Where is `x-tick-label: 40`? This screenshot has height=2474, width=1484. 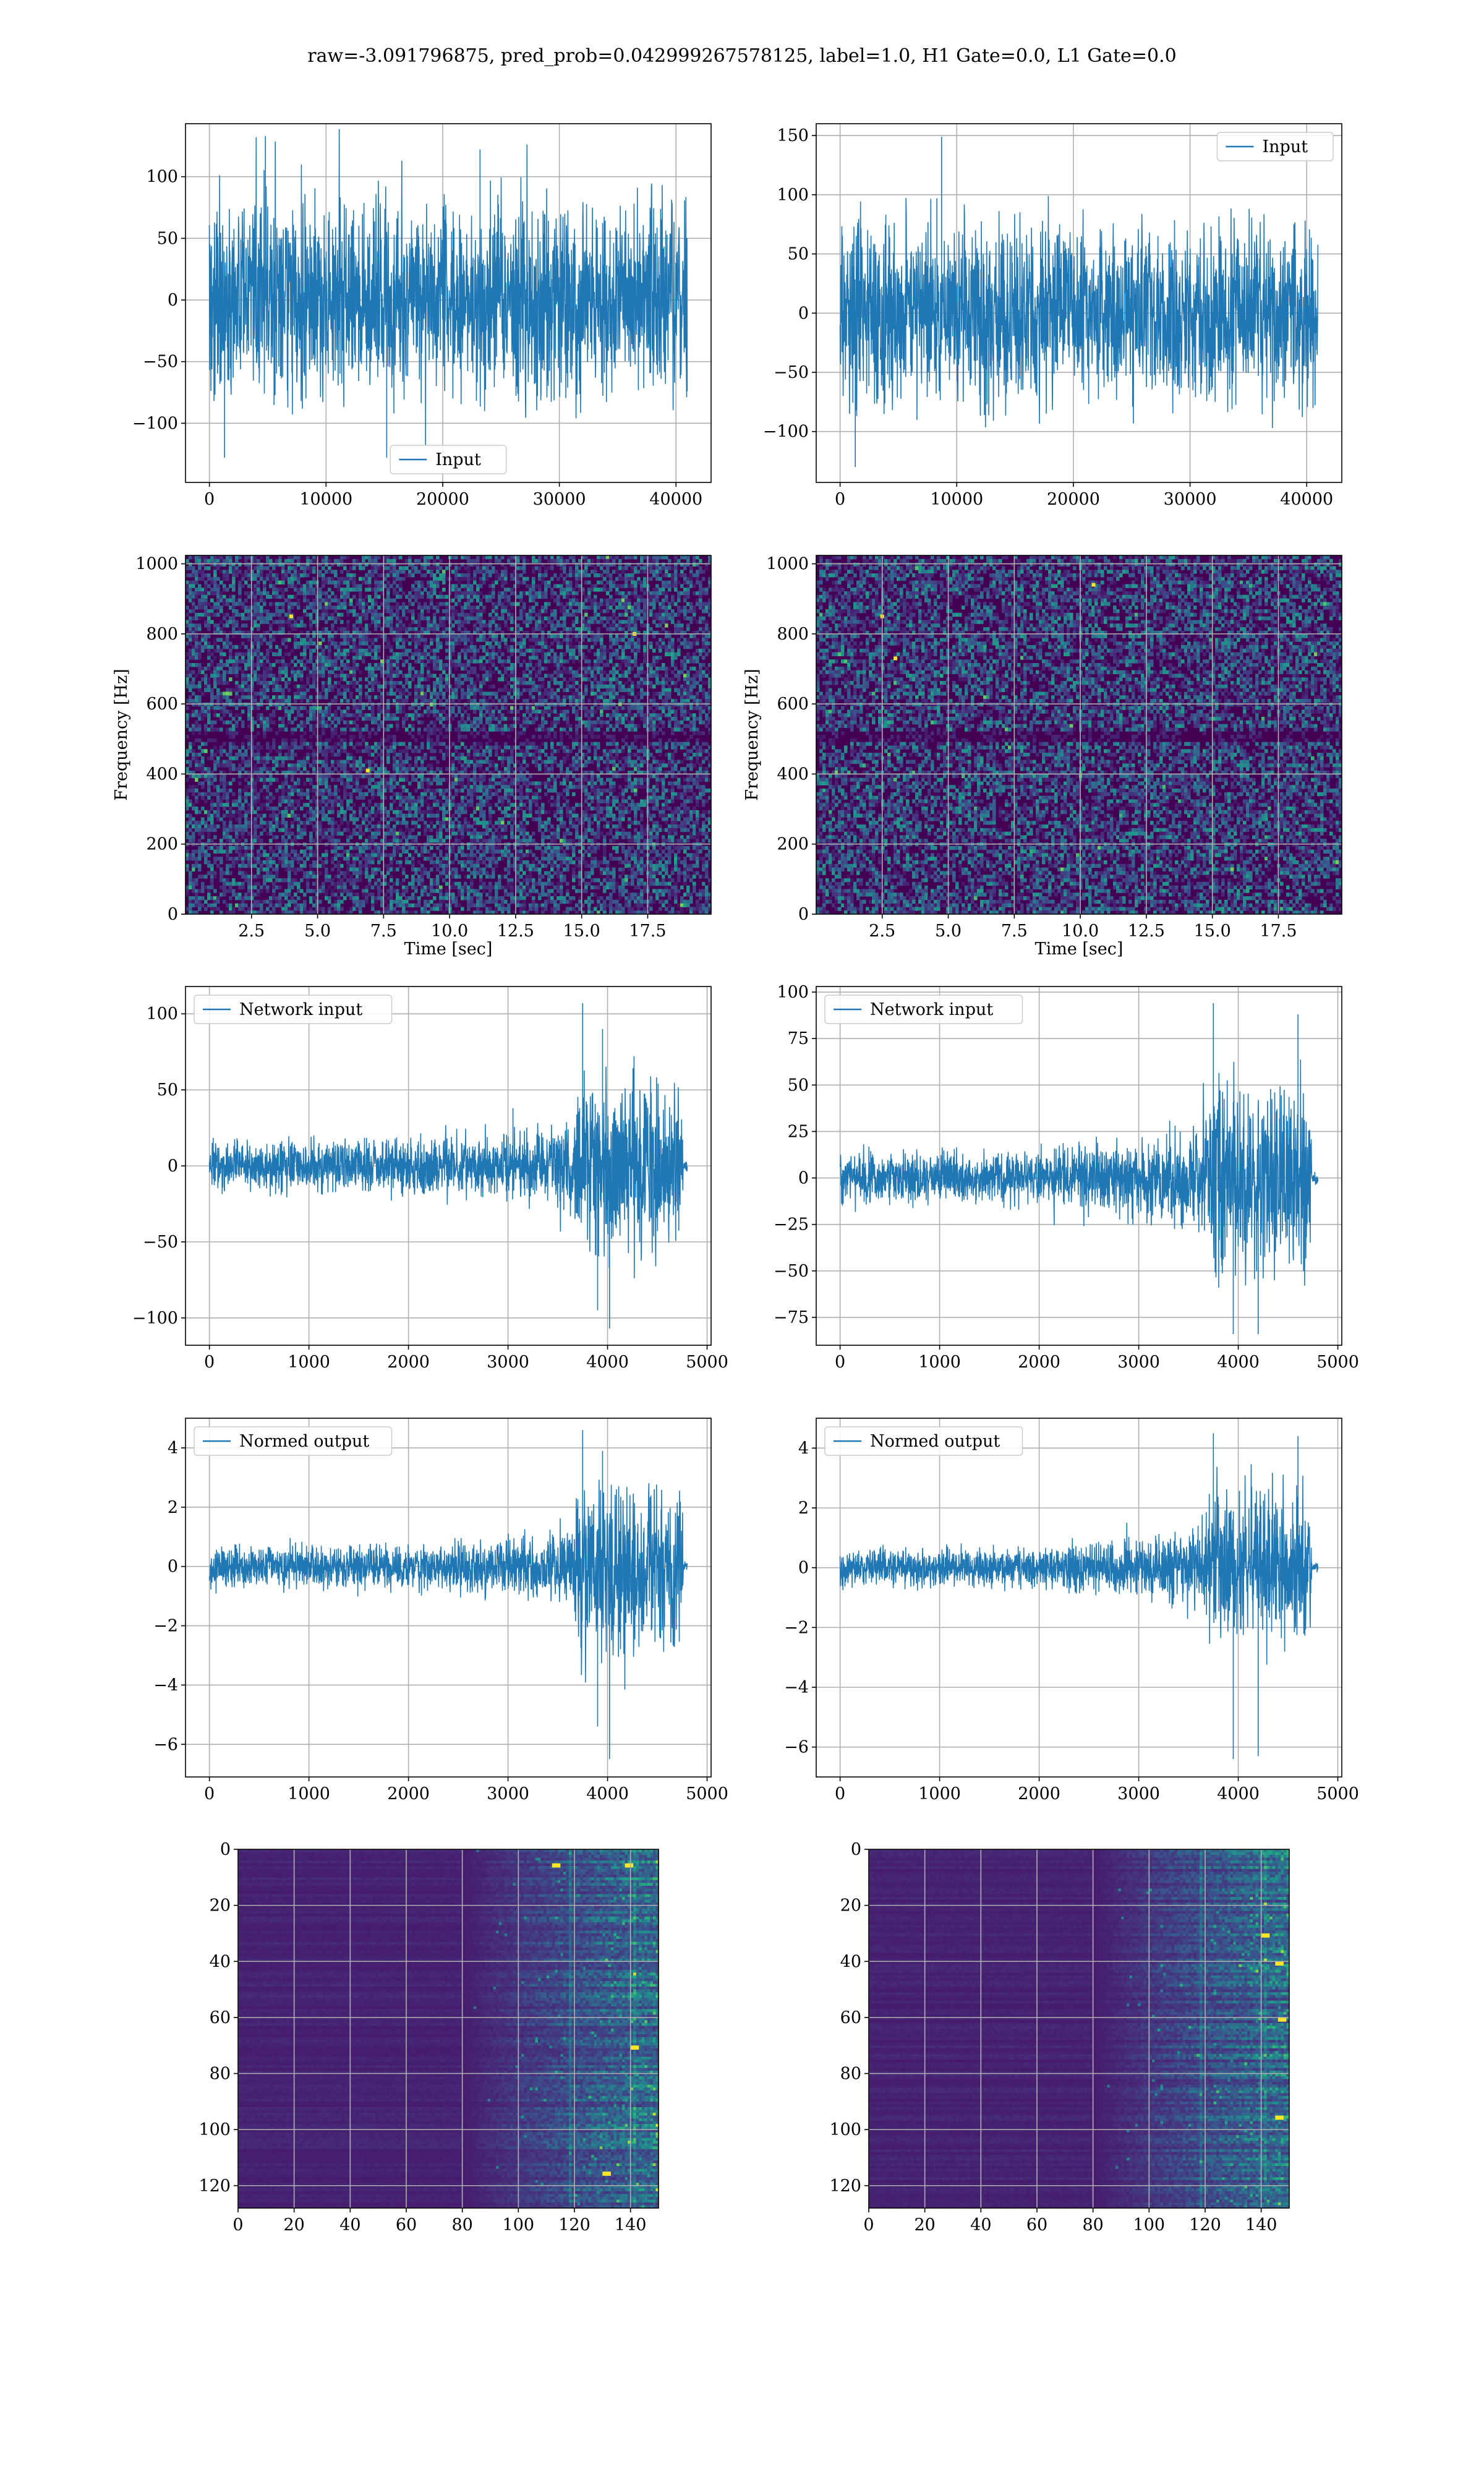
x-tick-label: 40 is located at coordinates (980, 2225).